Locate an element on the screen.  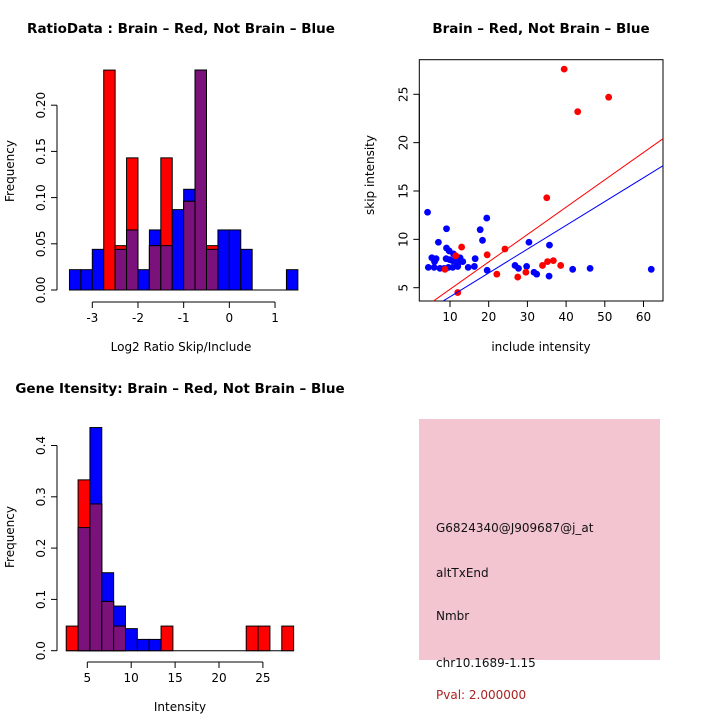
y-tick-label: 20 is located at coordinates (403, 142).